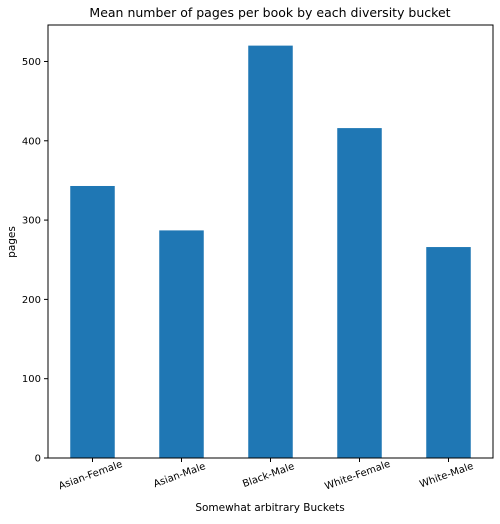 This screenshot has width=500, height=524. Describe the element at coordinates (269, 508) in the screenshot. I see `x-axis-label: Somewhat arbitrary Buckets` at that location.